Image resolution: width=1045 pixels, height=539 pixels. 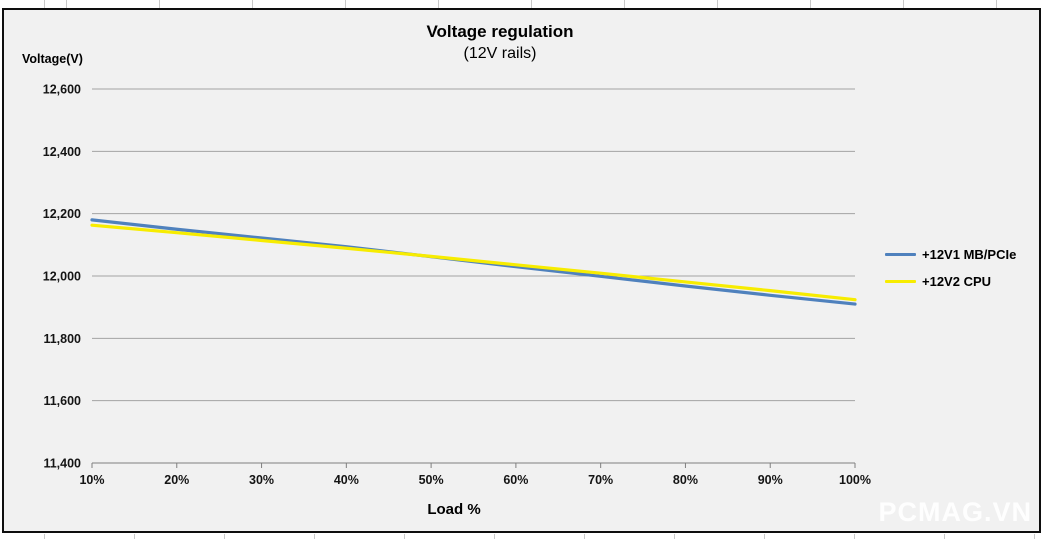 I want to click on svg-text: 11,600, so click(x=62, y=401).